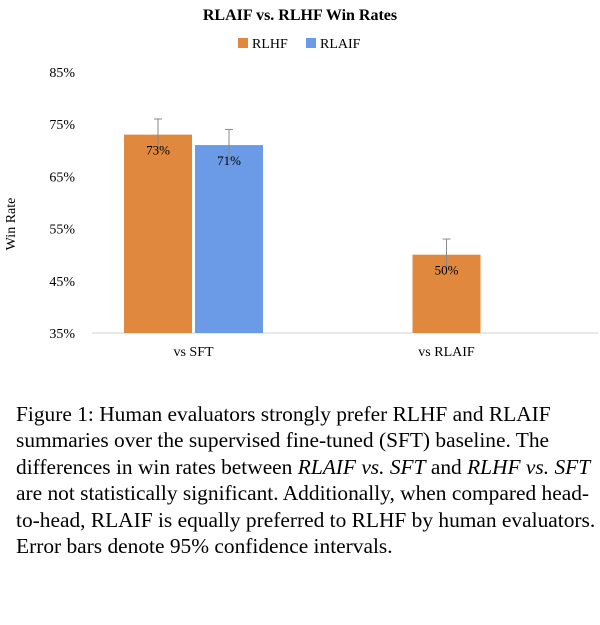 The width and height of the screenshot is (600, 625). I want to click on caption-text-2: and, so click(446, 466).